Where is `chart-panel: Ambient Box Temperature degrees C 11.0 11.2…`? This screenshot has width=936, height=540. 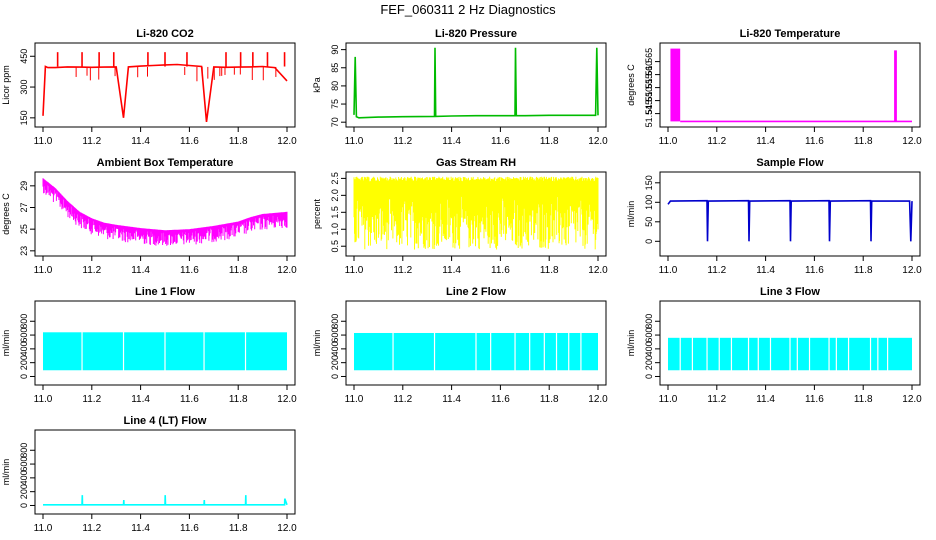
chart-panel: Ambient Box Temperature degrees C 11.0 11.2… is located at coordinates (149, 216).